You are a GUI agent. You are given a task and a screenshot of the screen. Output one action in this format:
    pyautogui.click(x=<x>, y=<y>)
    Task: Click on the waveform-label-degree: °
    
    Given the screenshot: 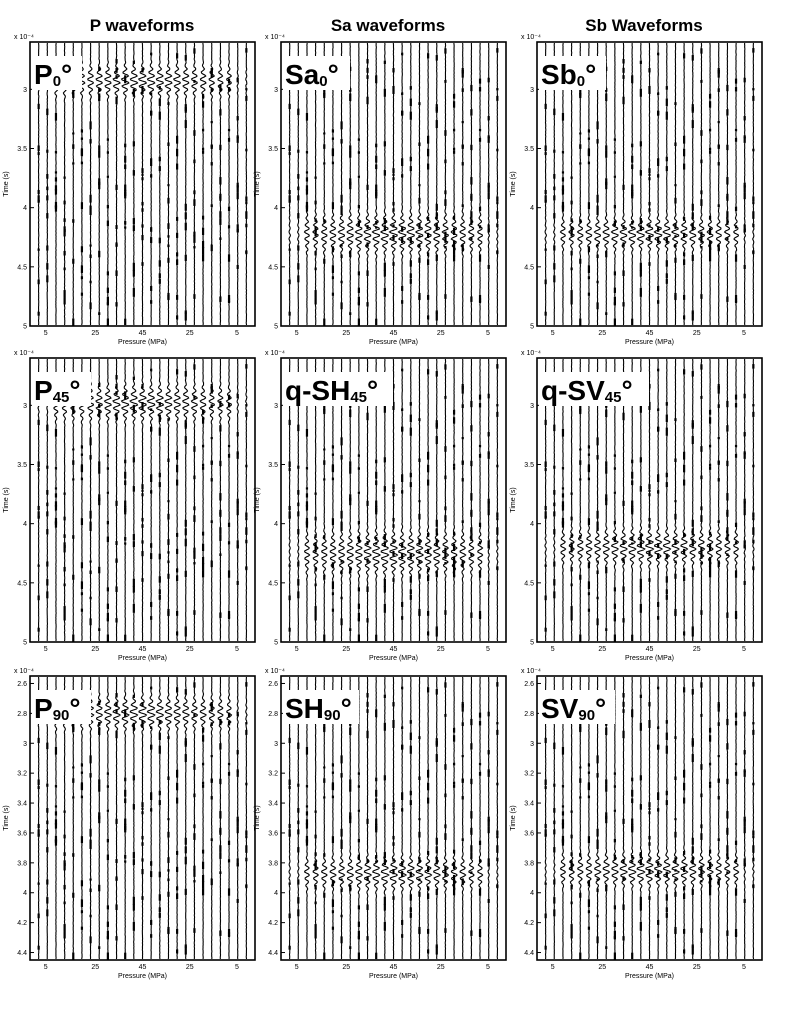 What is the action you would take?
    pyautogui.click(x=346, y=708)
    